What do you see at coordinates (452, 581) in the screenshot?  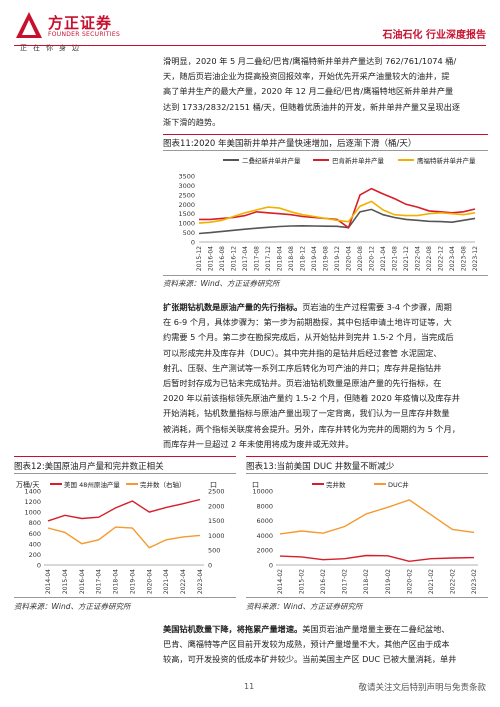 I see `x-tick-label: 2022-02` at bounding box center [452, 581].